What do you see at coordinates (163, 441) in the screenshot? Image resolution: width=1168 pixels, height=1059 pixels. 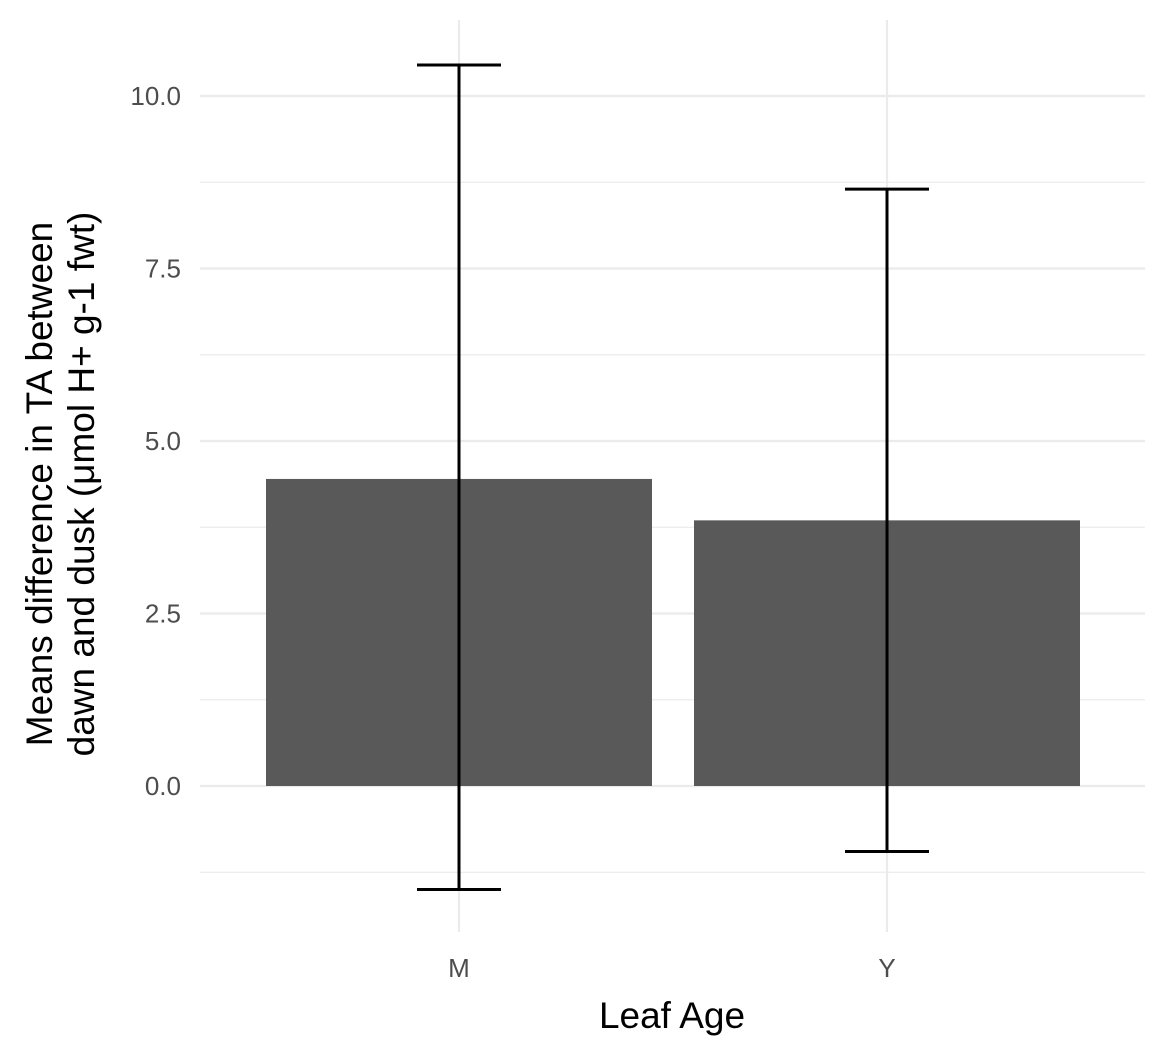 I see `y-tick-label: 5.0` at bounding box center [163, 441].